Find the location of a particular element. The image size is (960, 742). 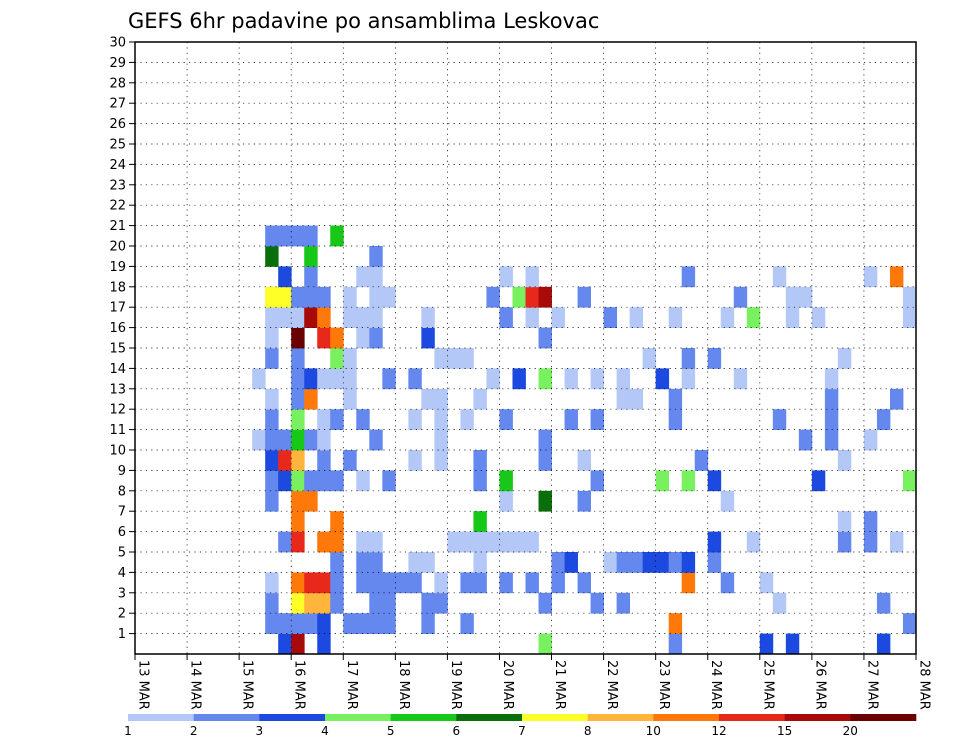

colorbar-label: 8 is located at coordinates (588, 731).